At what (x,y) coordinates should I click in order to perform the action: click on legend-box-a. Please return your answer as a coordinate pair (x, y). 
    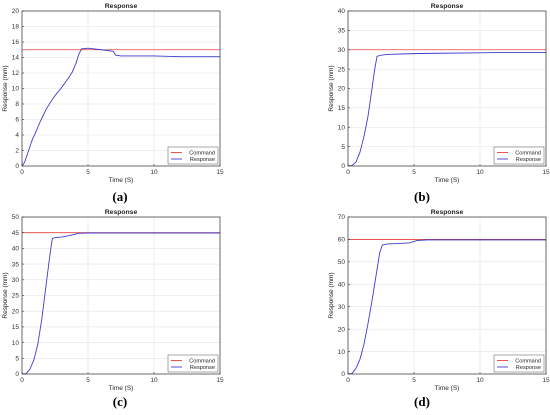
    Looking at the image, I should click on (193, 155).